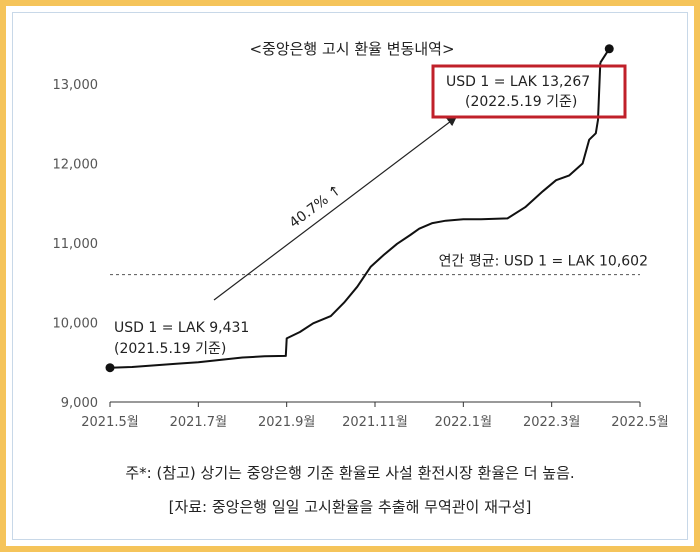  What do you see at coordinates (518, 82) in the screenshot?
I see `end-label-line1: USD 1 = LAK 13,267` at bounding box center [518, 82].